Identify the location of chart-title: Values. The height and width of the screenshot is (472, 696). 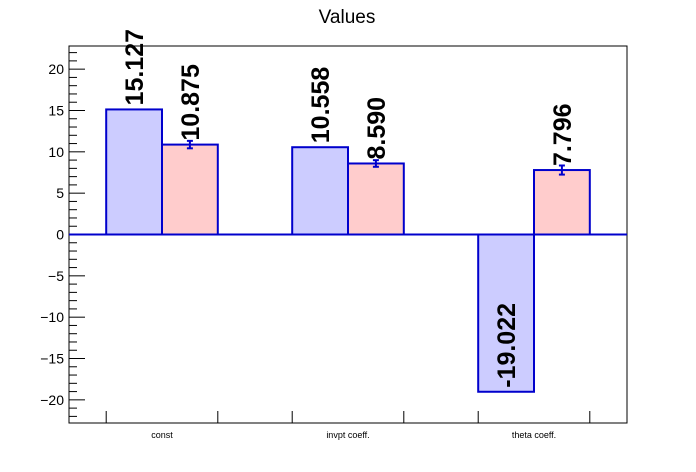
(347, 17).